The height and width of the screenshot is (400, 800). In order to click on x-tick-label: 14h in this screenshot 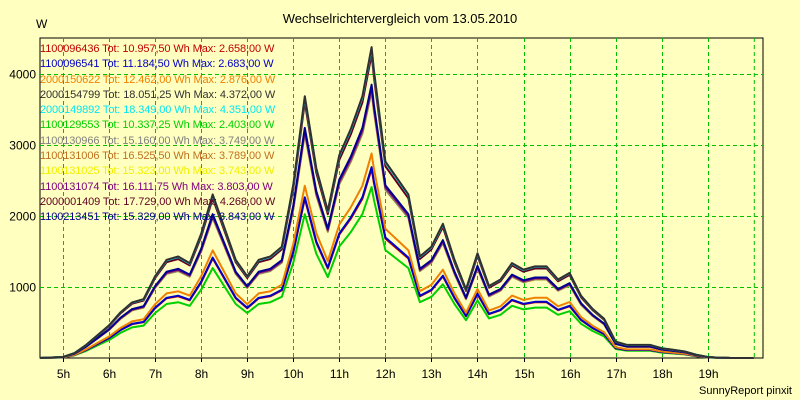, I will do `click(477, 374)`.